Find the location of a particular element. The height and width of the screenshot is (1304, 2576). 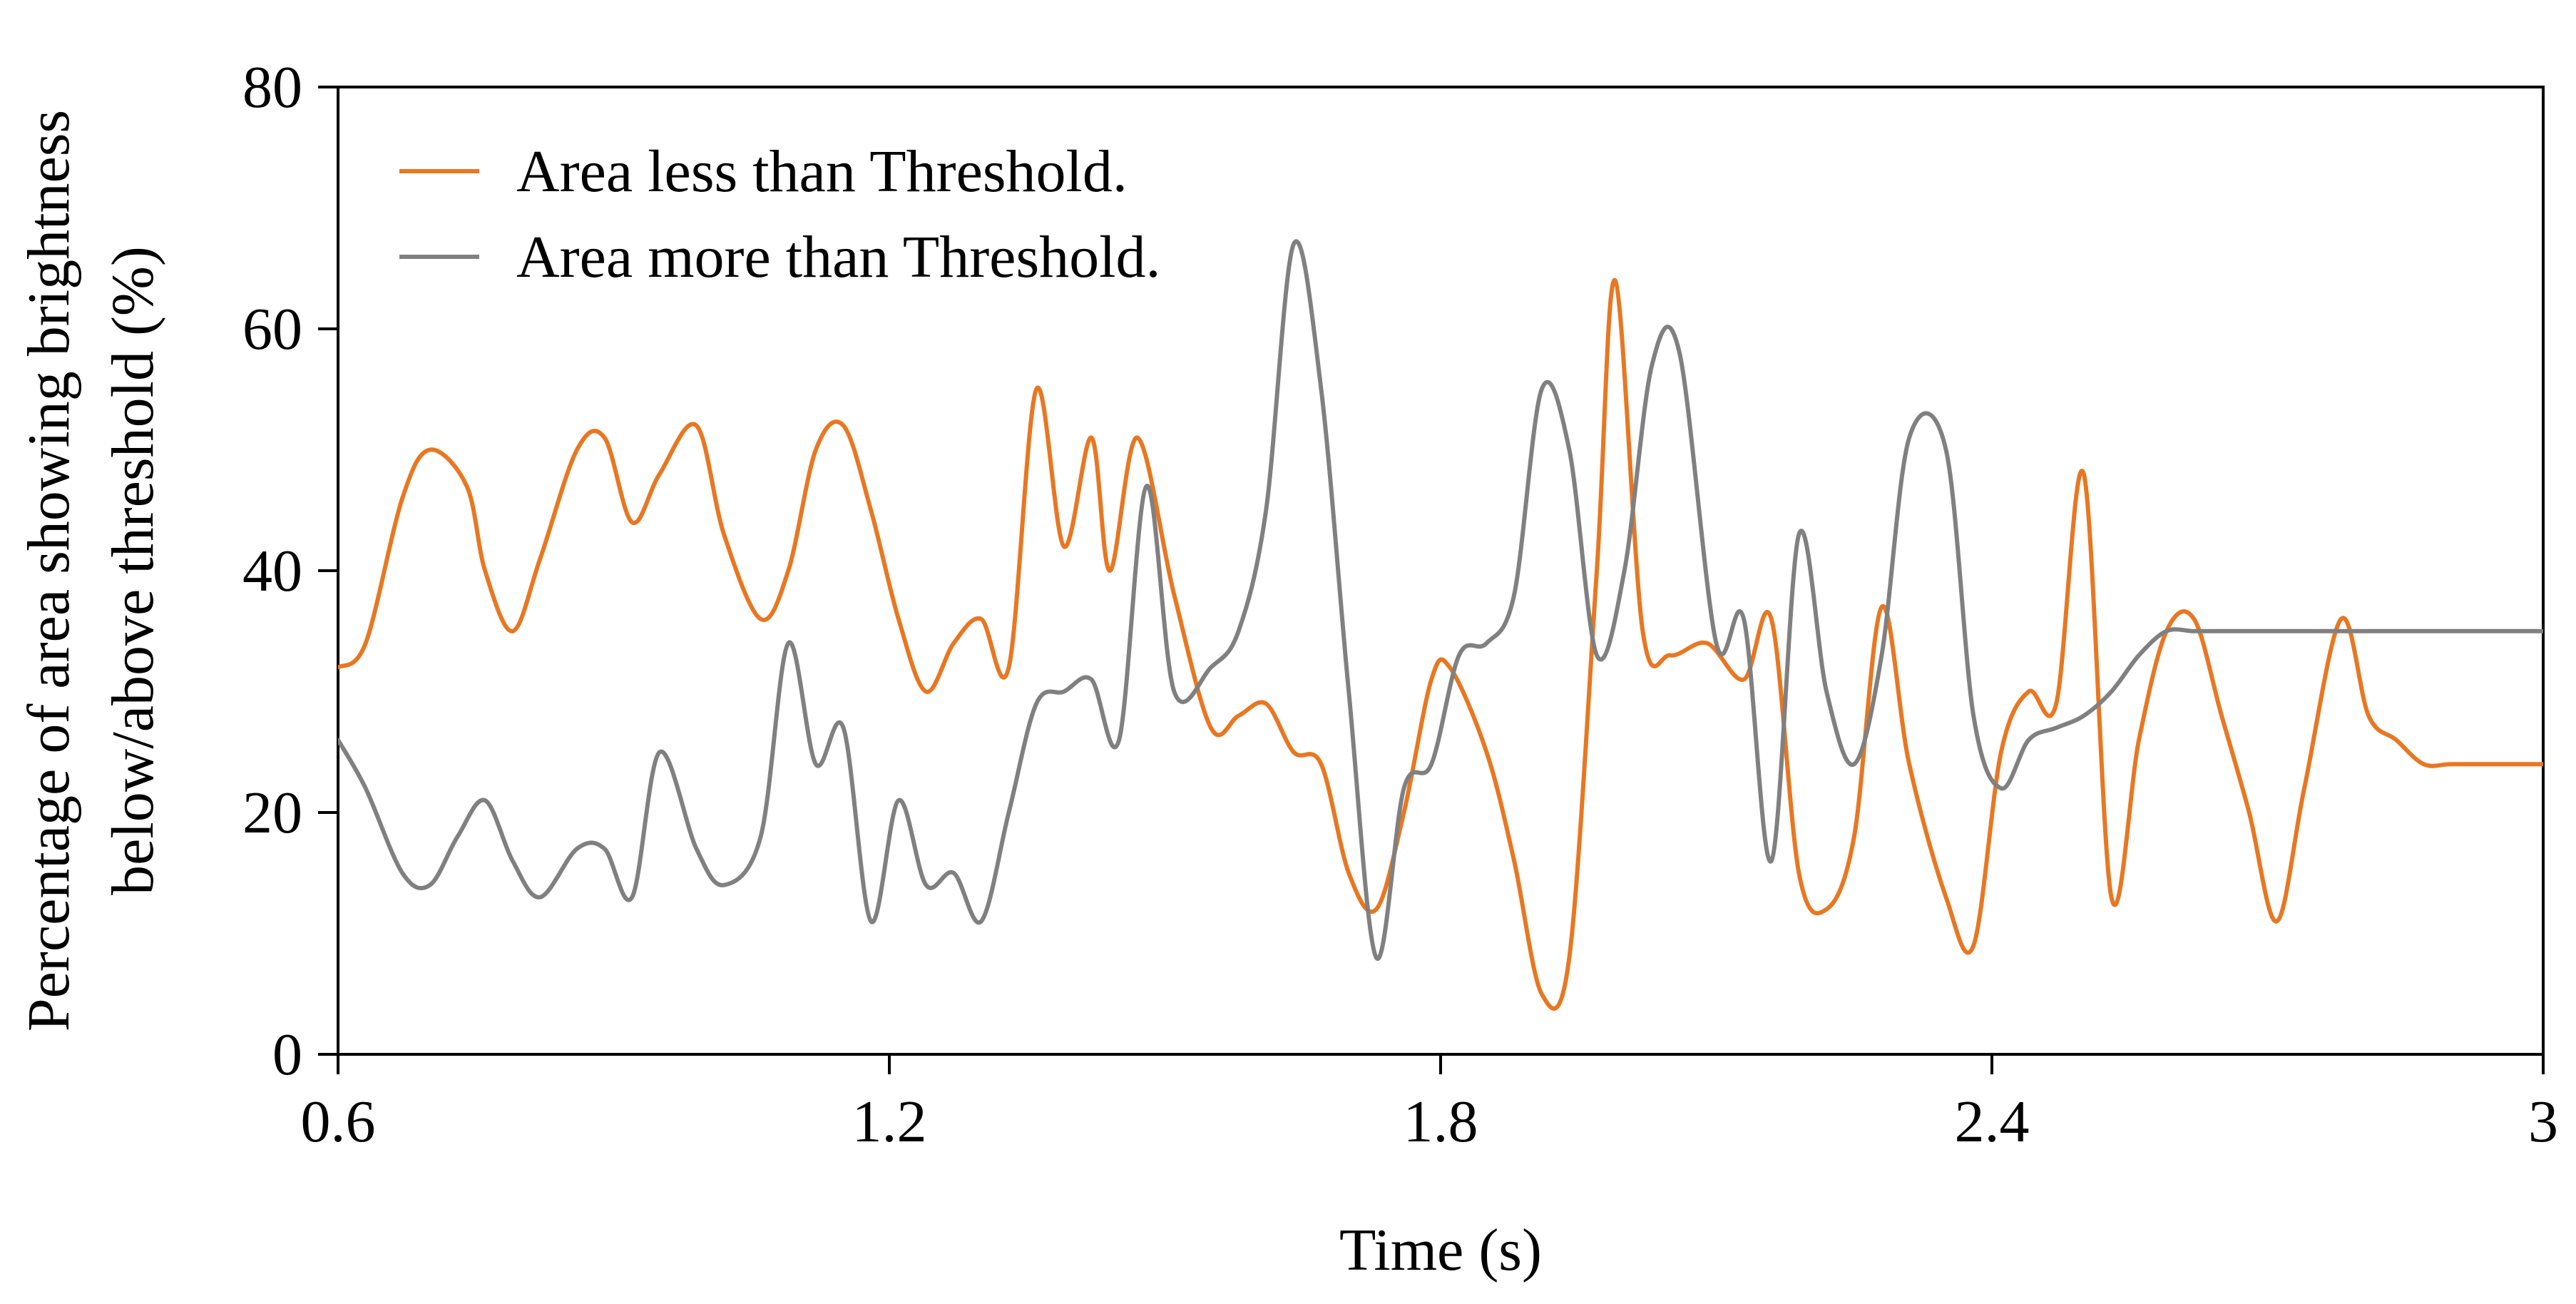

y-tick-label: 40 is located at coordinates (272, 571).